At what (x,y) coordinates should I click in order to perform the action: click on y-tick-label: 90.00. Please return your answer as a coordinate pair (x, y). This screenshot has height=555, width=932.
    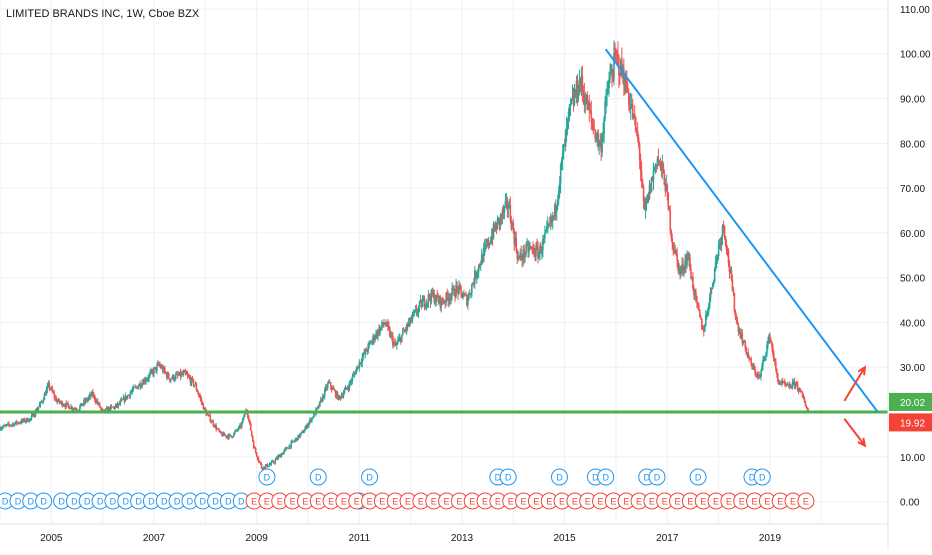
    Looking at the image, I should click on (912, 100).